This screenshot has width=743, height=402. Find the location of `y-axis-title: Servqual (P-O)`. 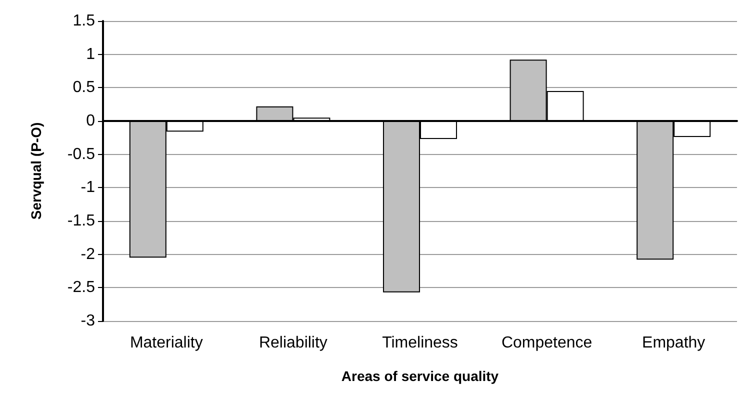

y-axis-title: Servqual (P-O) is located at coordinates (36, 171).